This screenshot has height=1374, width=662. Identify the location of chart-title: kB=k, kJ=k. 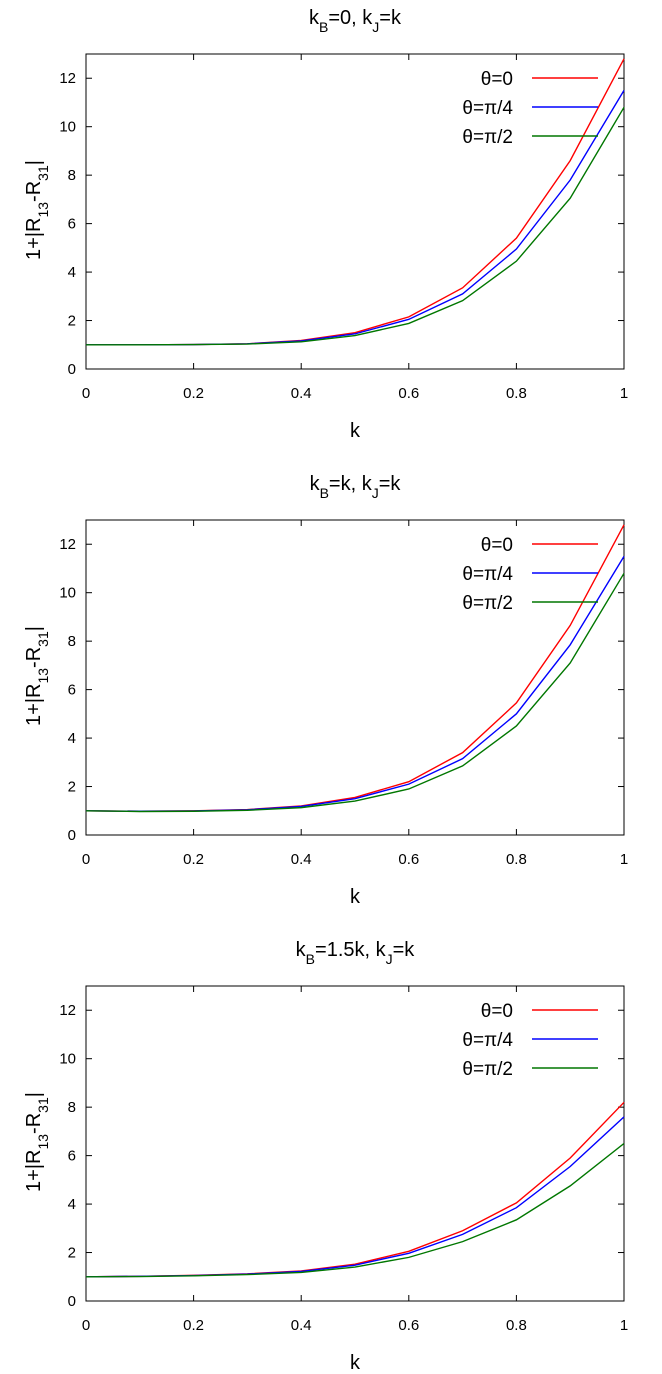
(356, 487).